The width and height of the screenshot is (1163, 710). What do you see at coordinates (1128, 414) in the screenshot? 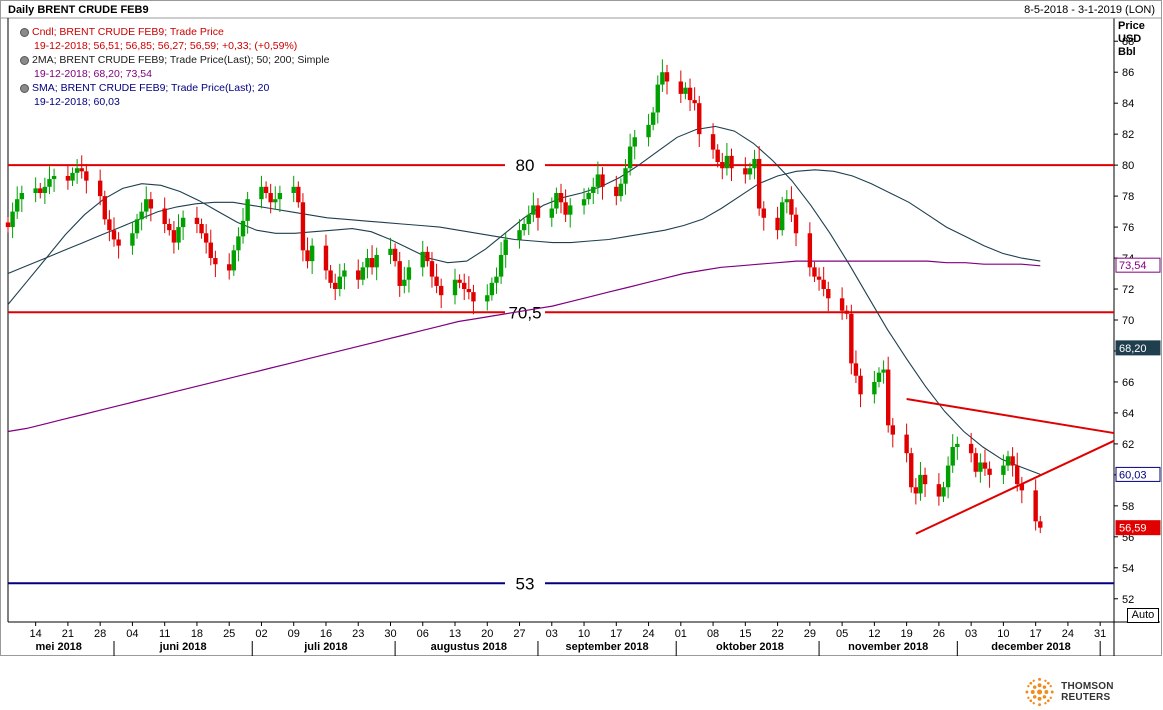
I see `y-tick-label: 64` at bounding box center [1128, 414].